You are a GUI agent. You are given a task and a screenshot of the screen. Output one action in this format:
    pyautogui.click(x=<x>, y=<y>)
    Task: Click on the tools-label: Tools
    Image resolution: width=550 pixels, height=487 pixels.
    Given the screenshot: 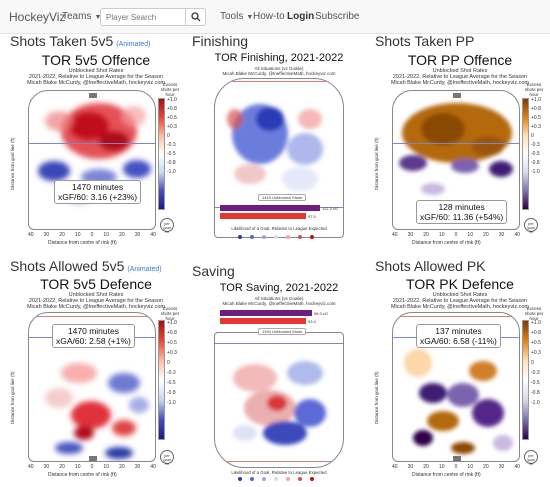 What is the action you would take?
    pyautogui.click(x=232, y=16)
    